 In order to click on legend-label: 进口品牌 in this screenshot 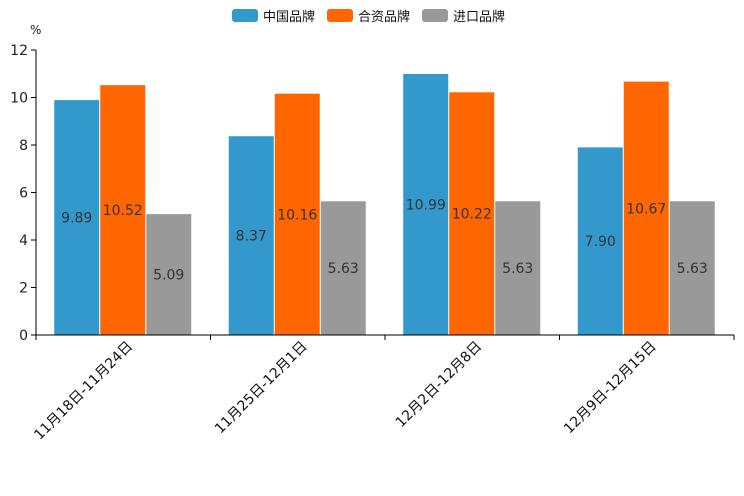, I will do `click(479, 17)`.